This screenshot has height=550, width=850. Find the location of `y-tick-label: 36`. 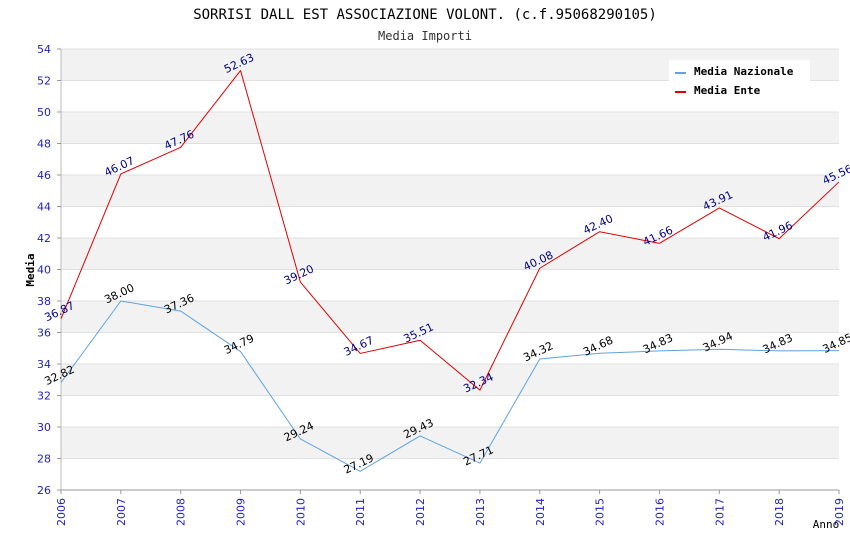

y-tick-label: 36 is located at coordinates (44, 333).